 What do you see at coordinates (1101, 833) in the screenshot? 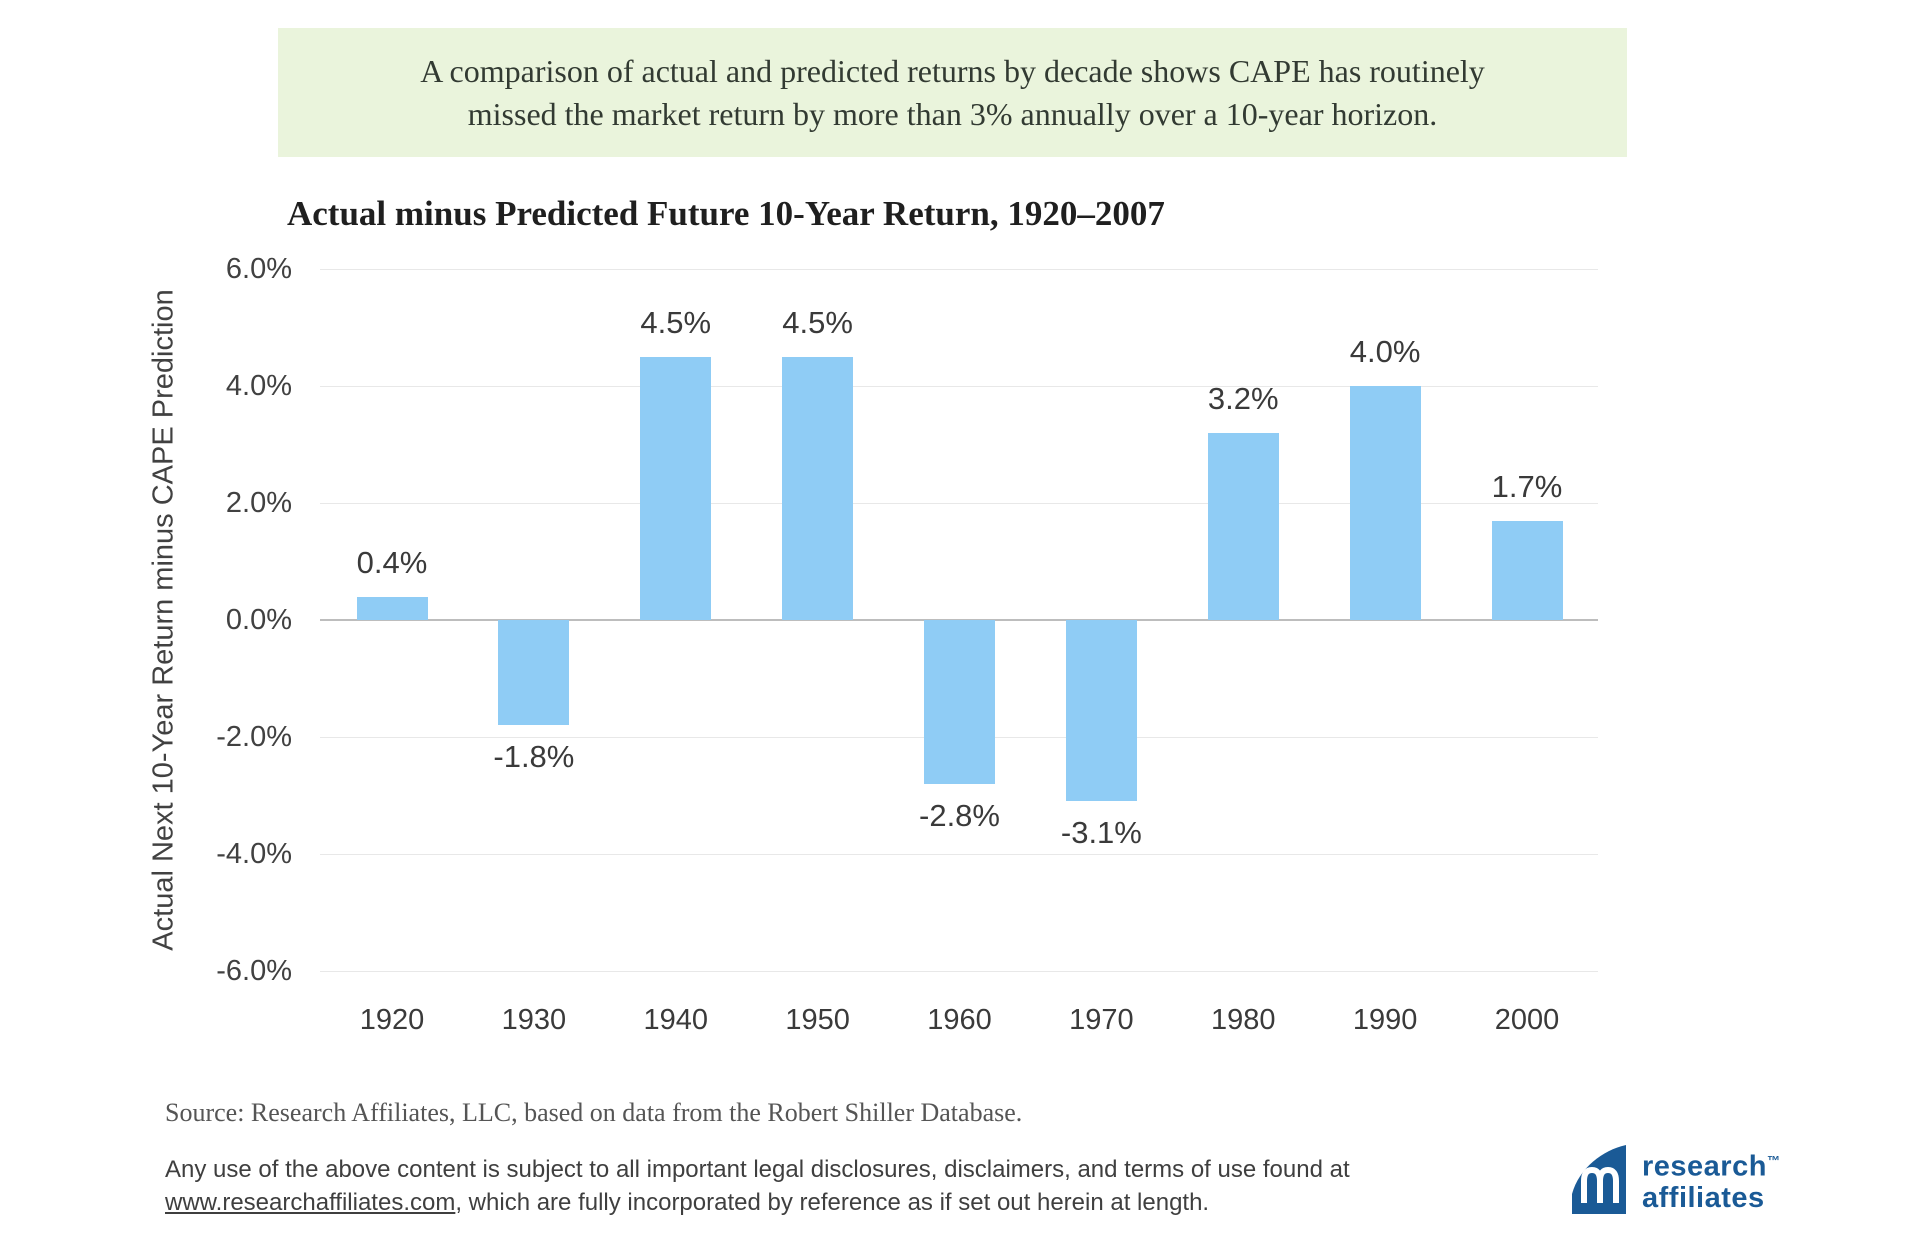
I see `value-label-1970: -3.1%` at bounding box center [1101, 833].